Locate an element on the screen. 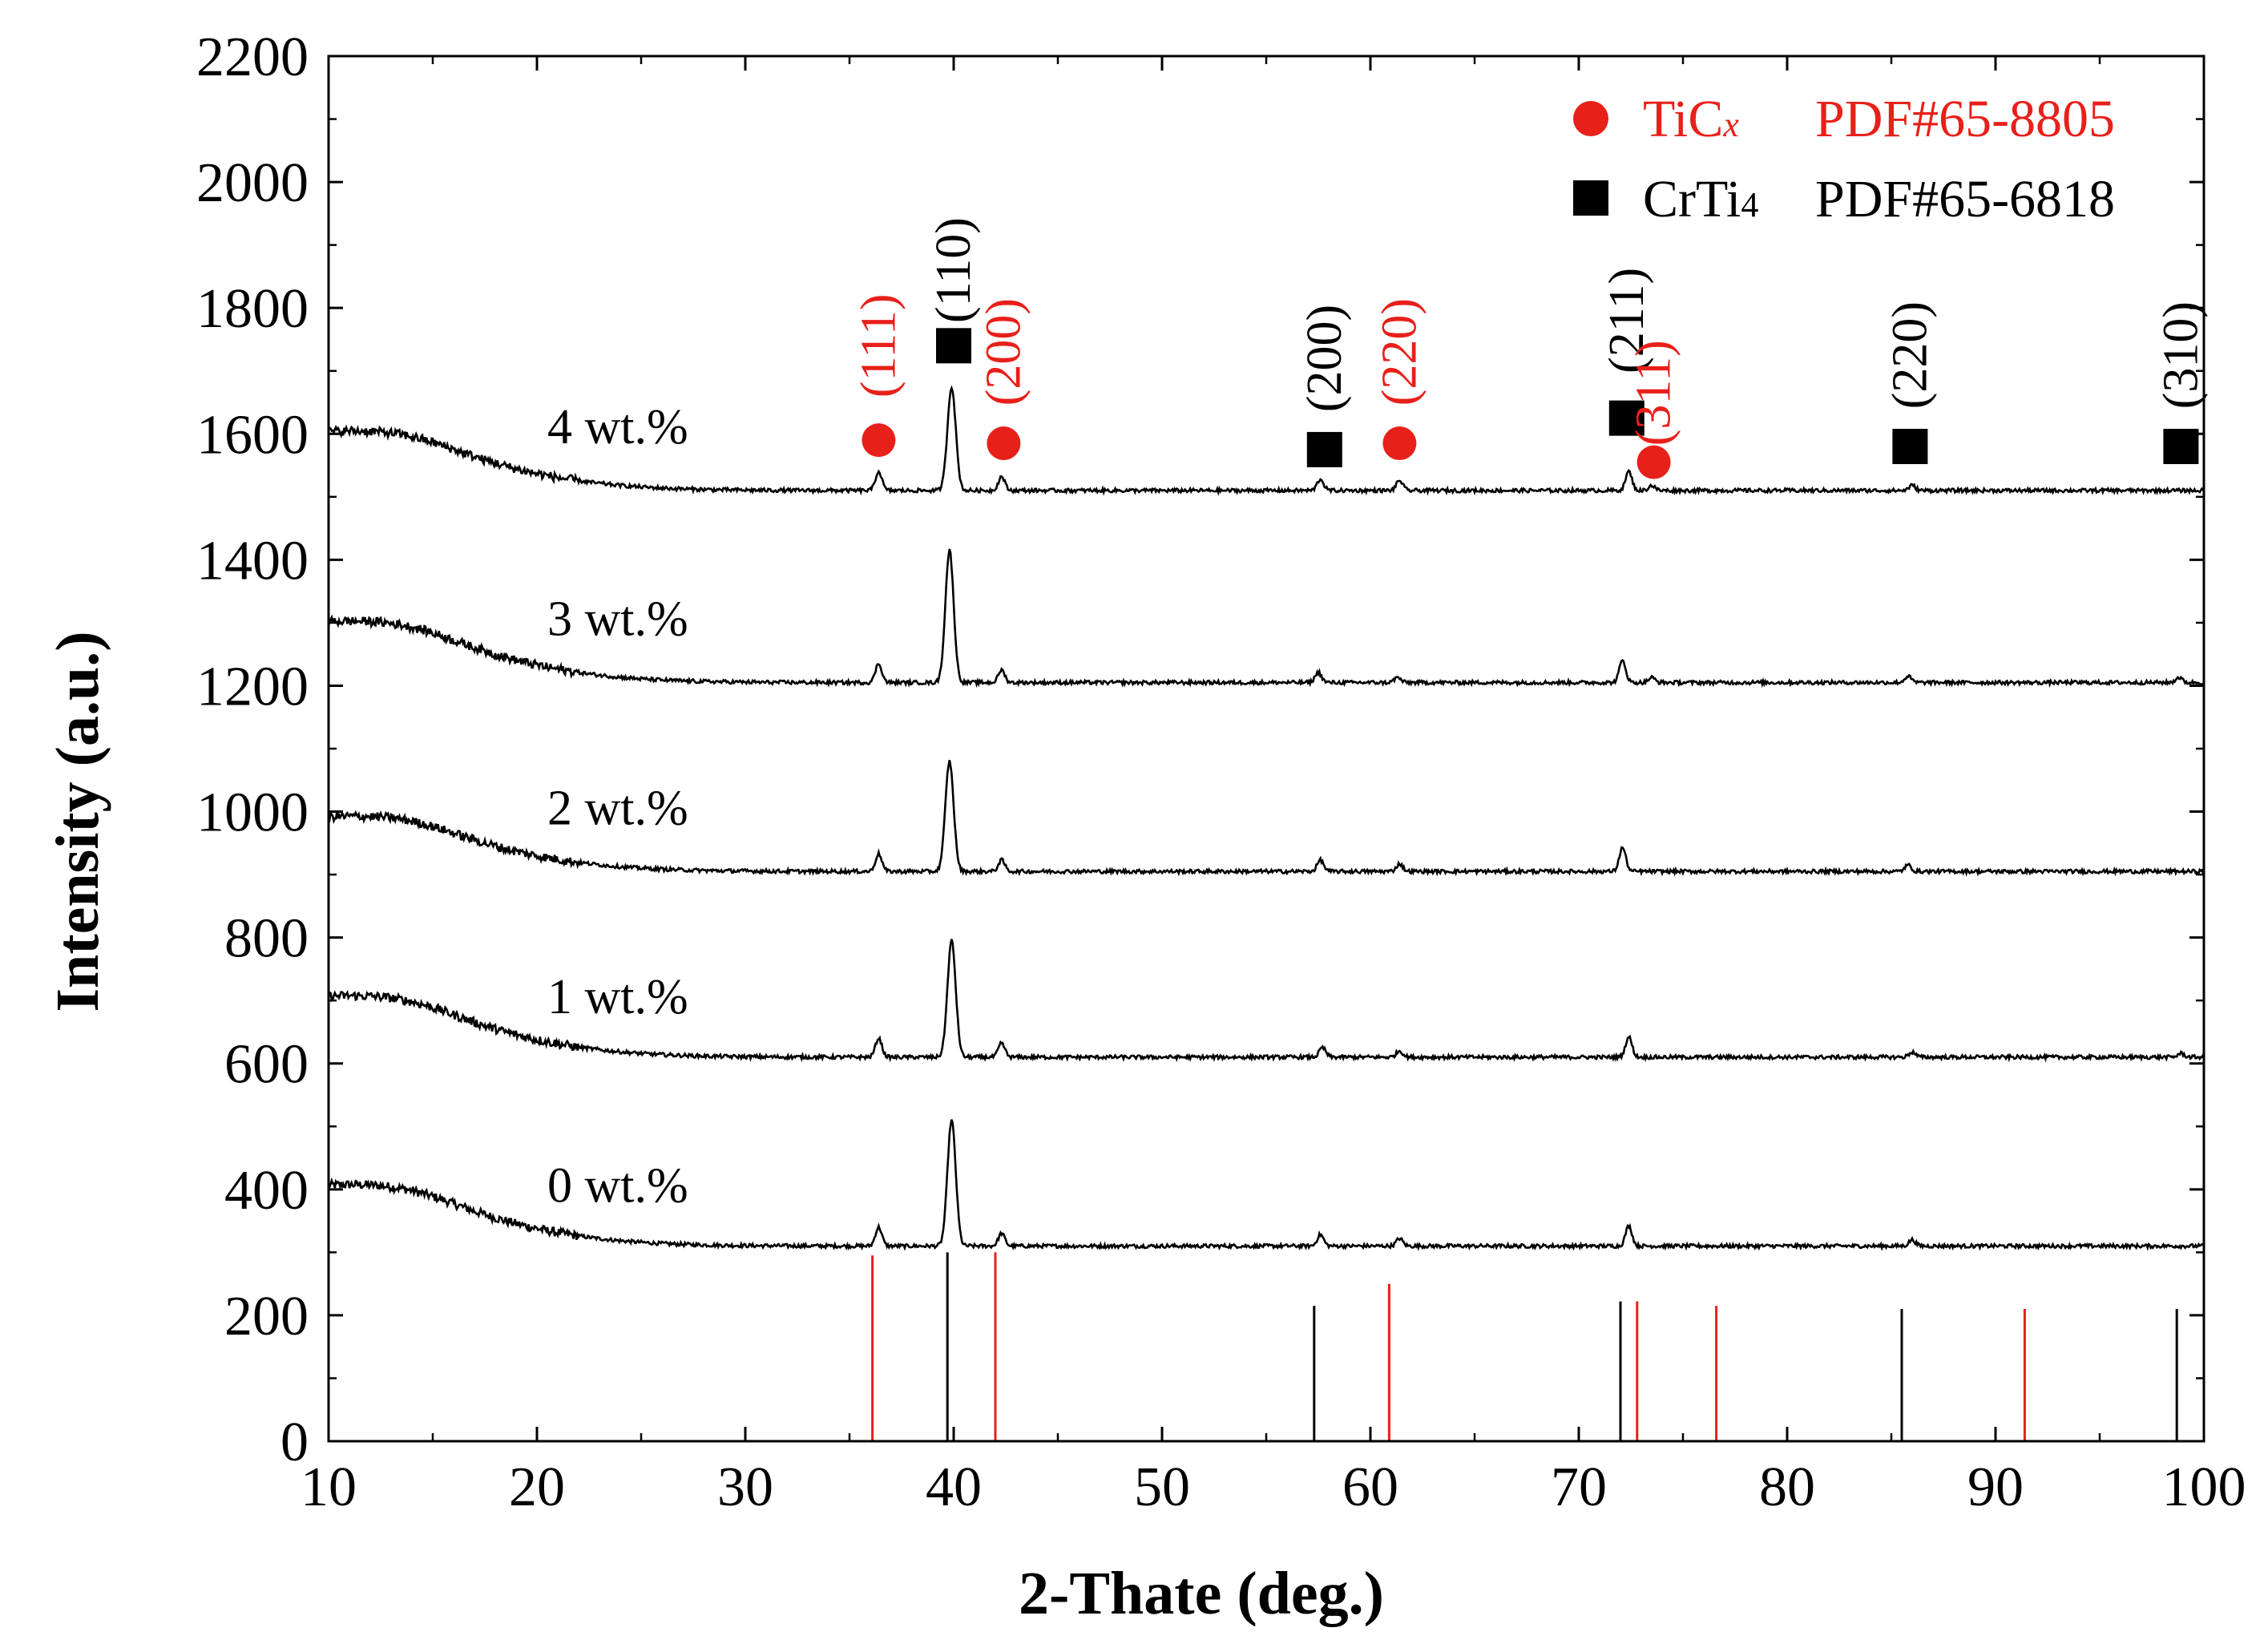 The image size is (2268, 1644). y-tick-label-8: 1600 is located at coordinates (252, 435).